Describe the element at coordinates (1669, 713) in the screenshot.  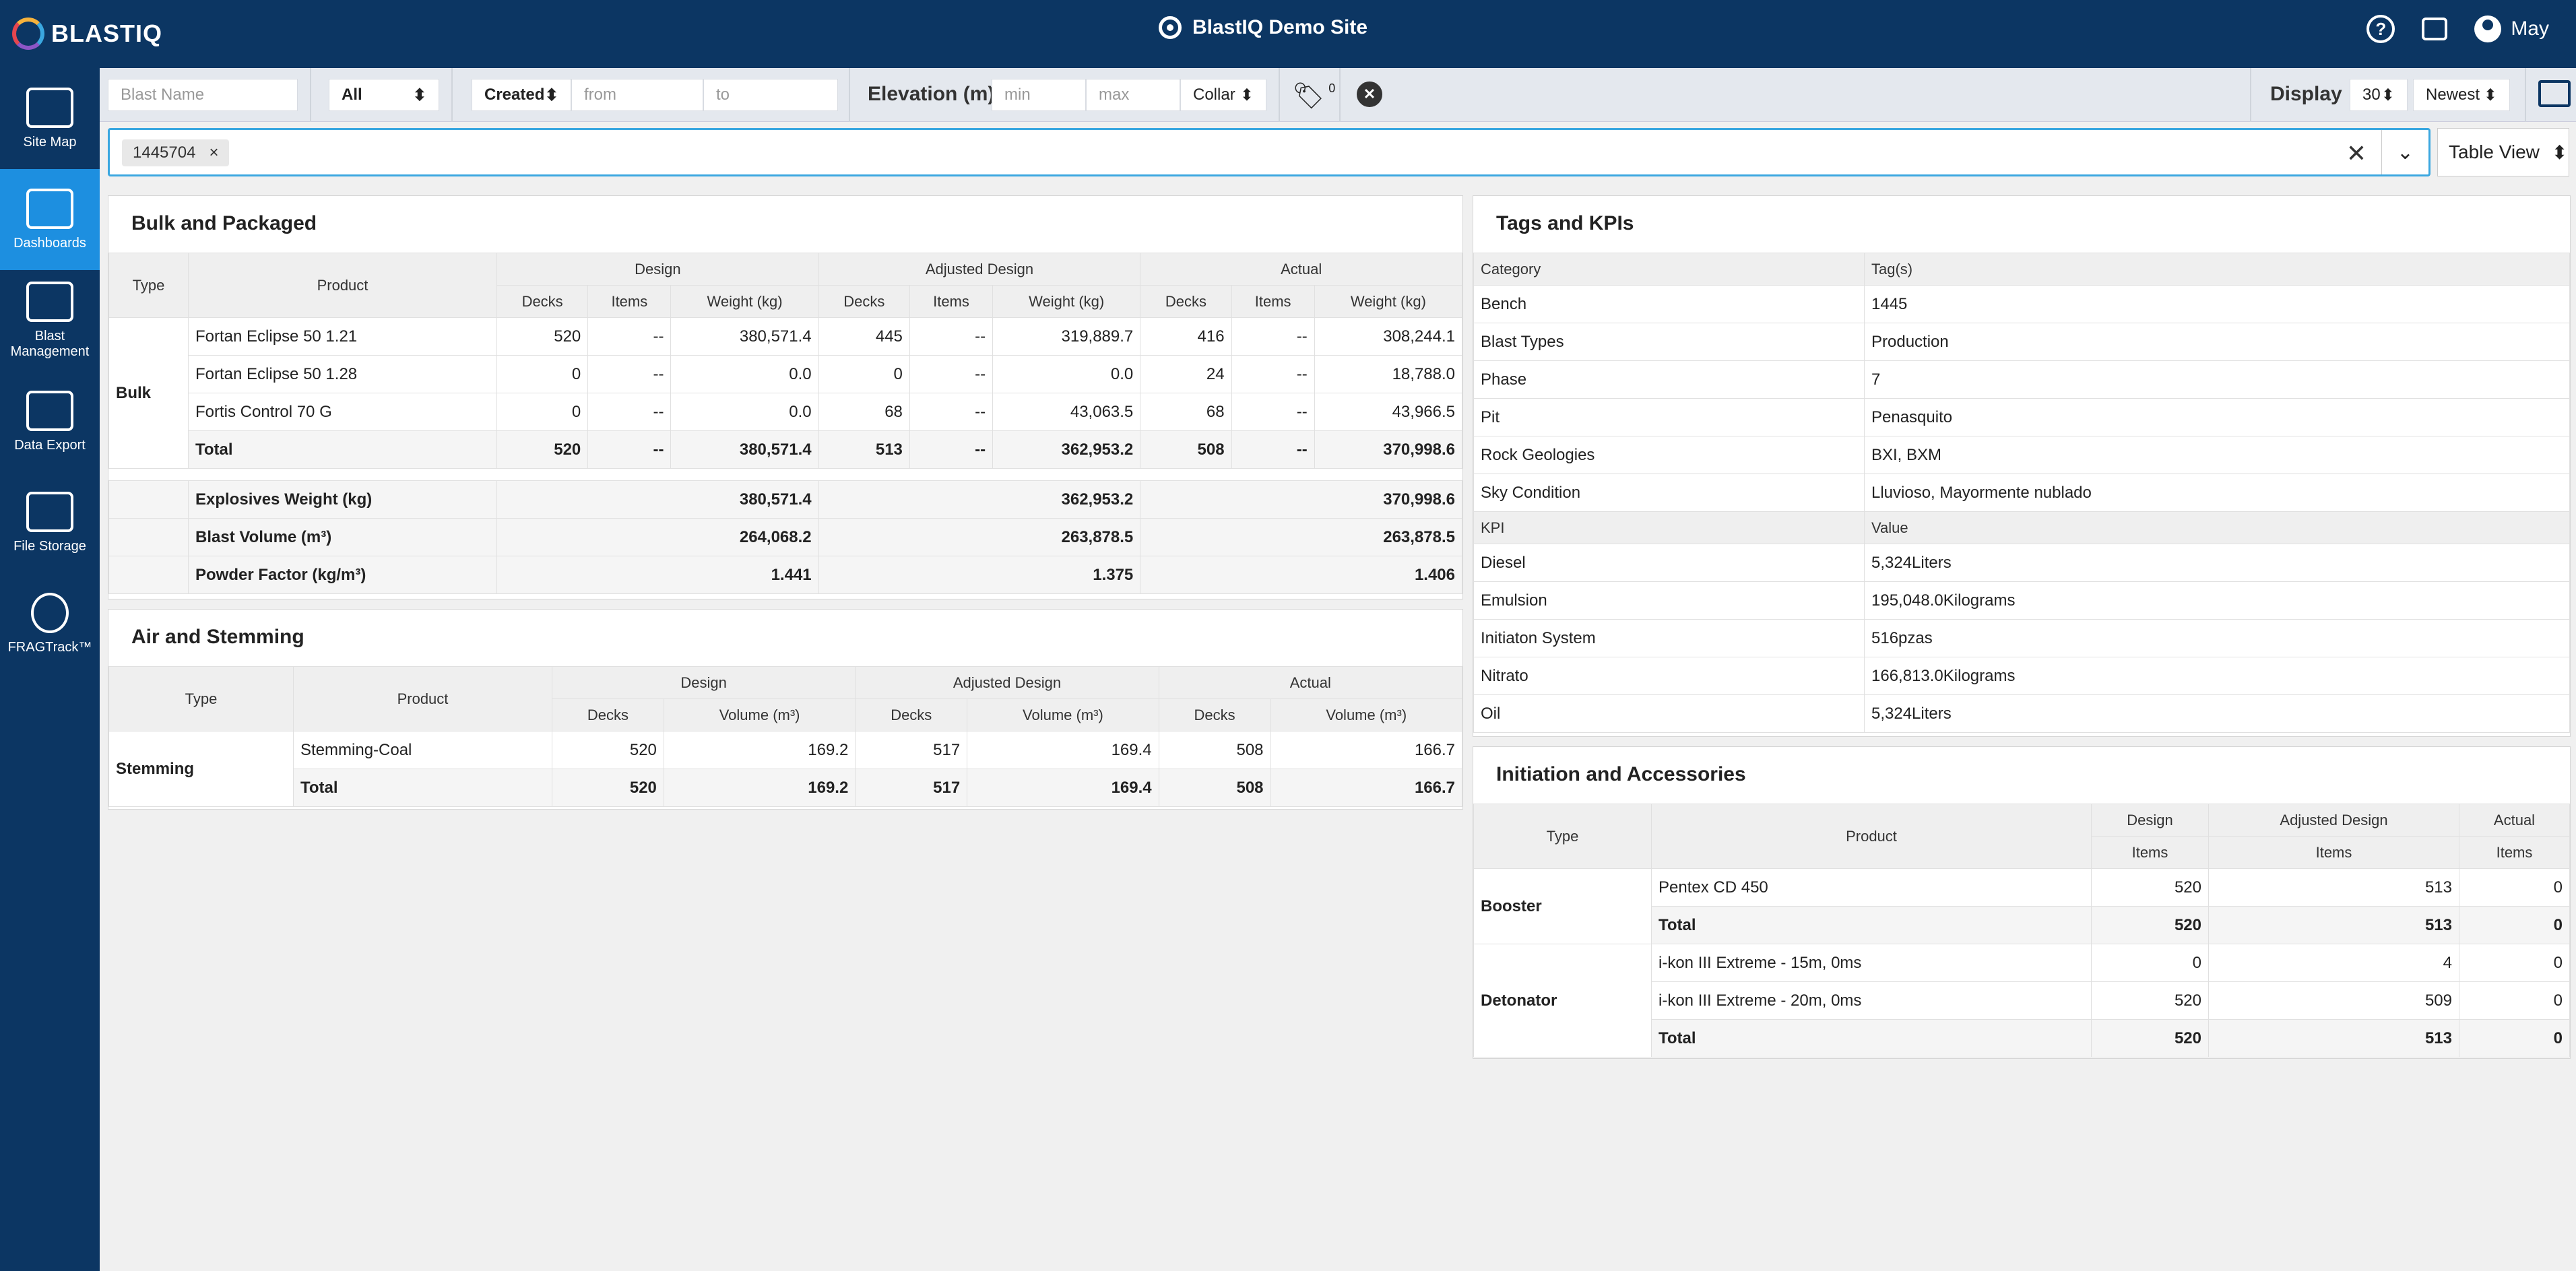
I see `kpi-name: Oil` at that location.